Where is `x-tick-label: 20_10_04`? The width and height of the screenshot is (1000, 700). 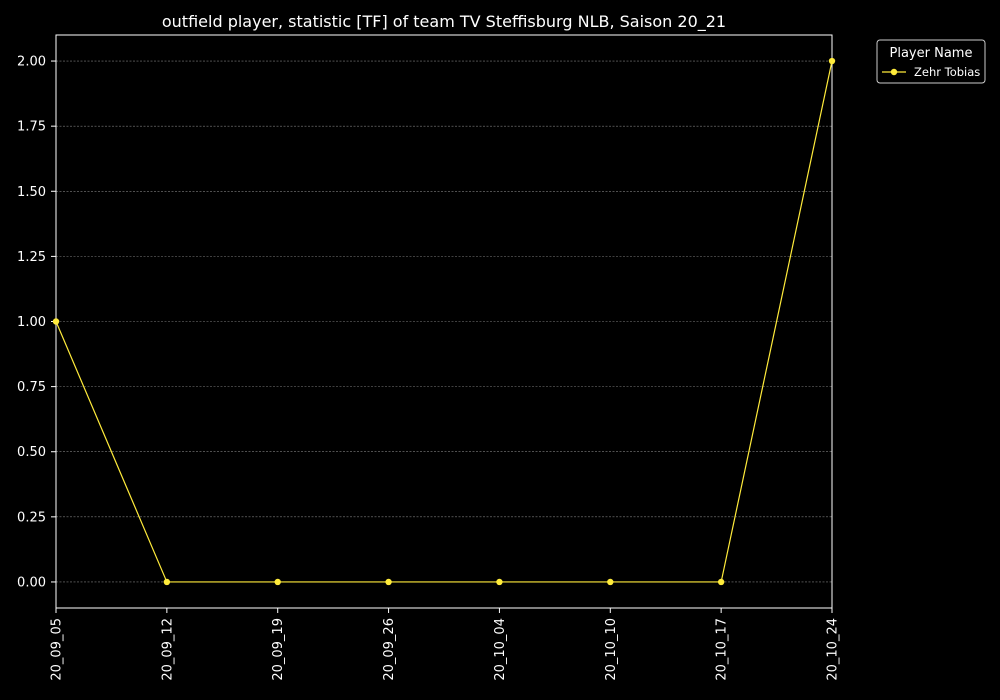 x-tick-label: 20_10_04 is located at coordinates (500, 649).